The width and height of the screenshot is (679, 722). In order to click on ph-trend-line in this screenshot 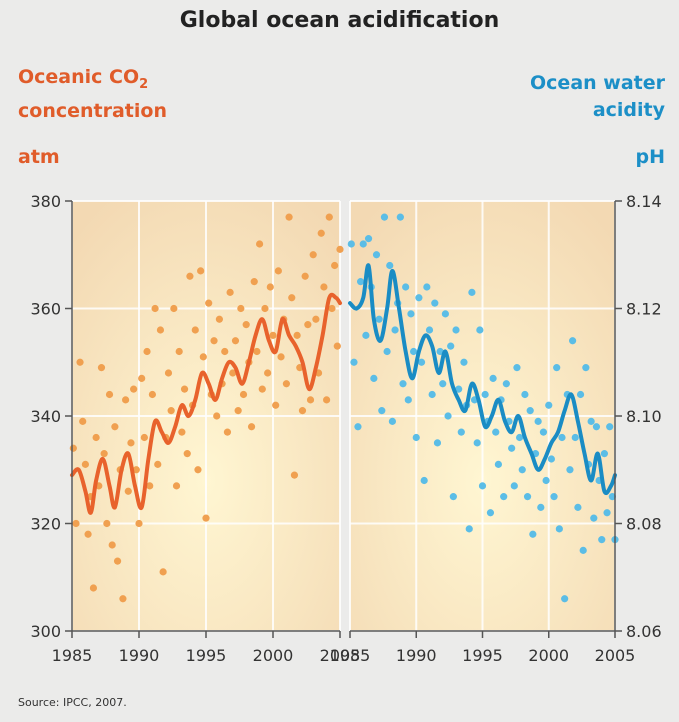, I will do `click(482, 379)`.